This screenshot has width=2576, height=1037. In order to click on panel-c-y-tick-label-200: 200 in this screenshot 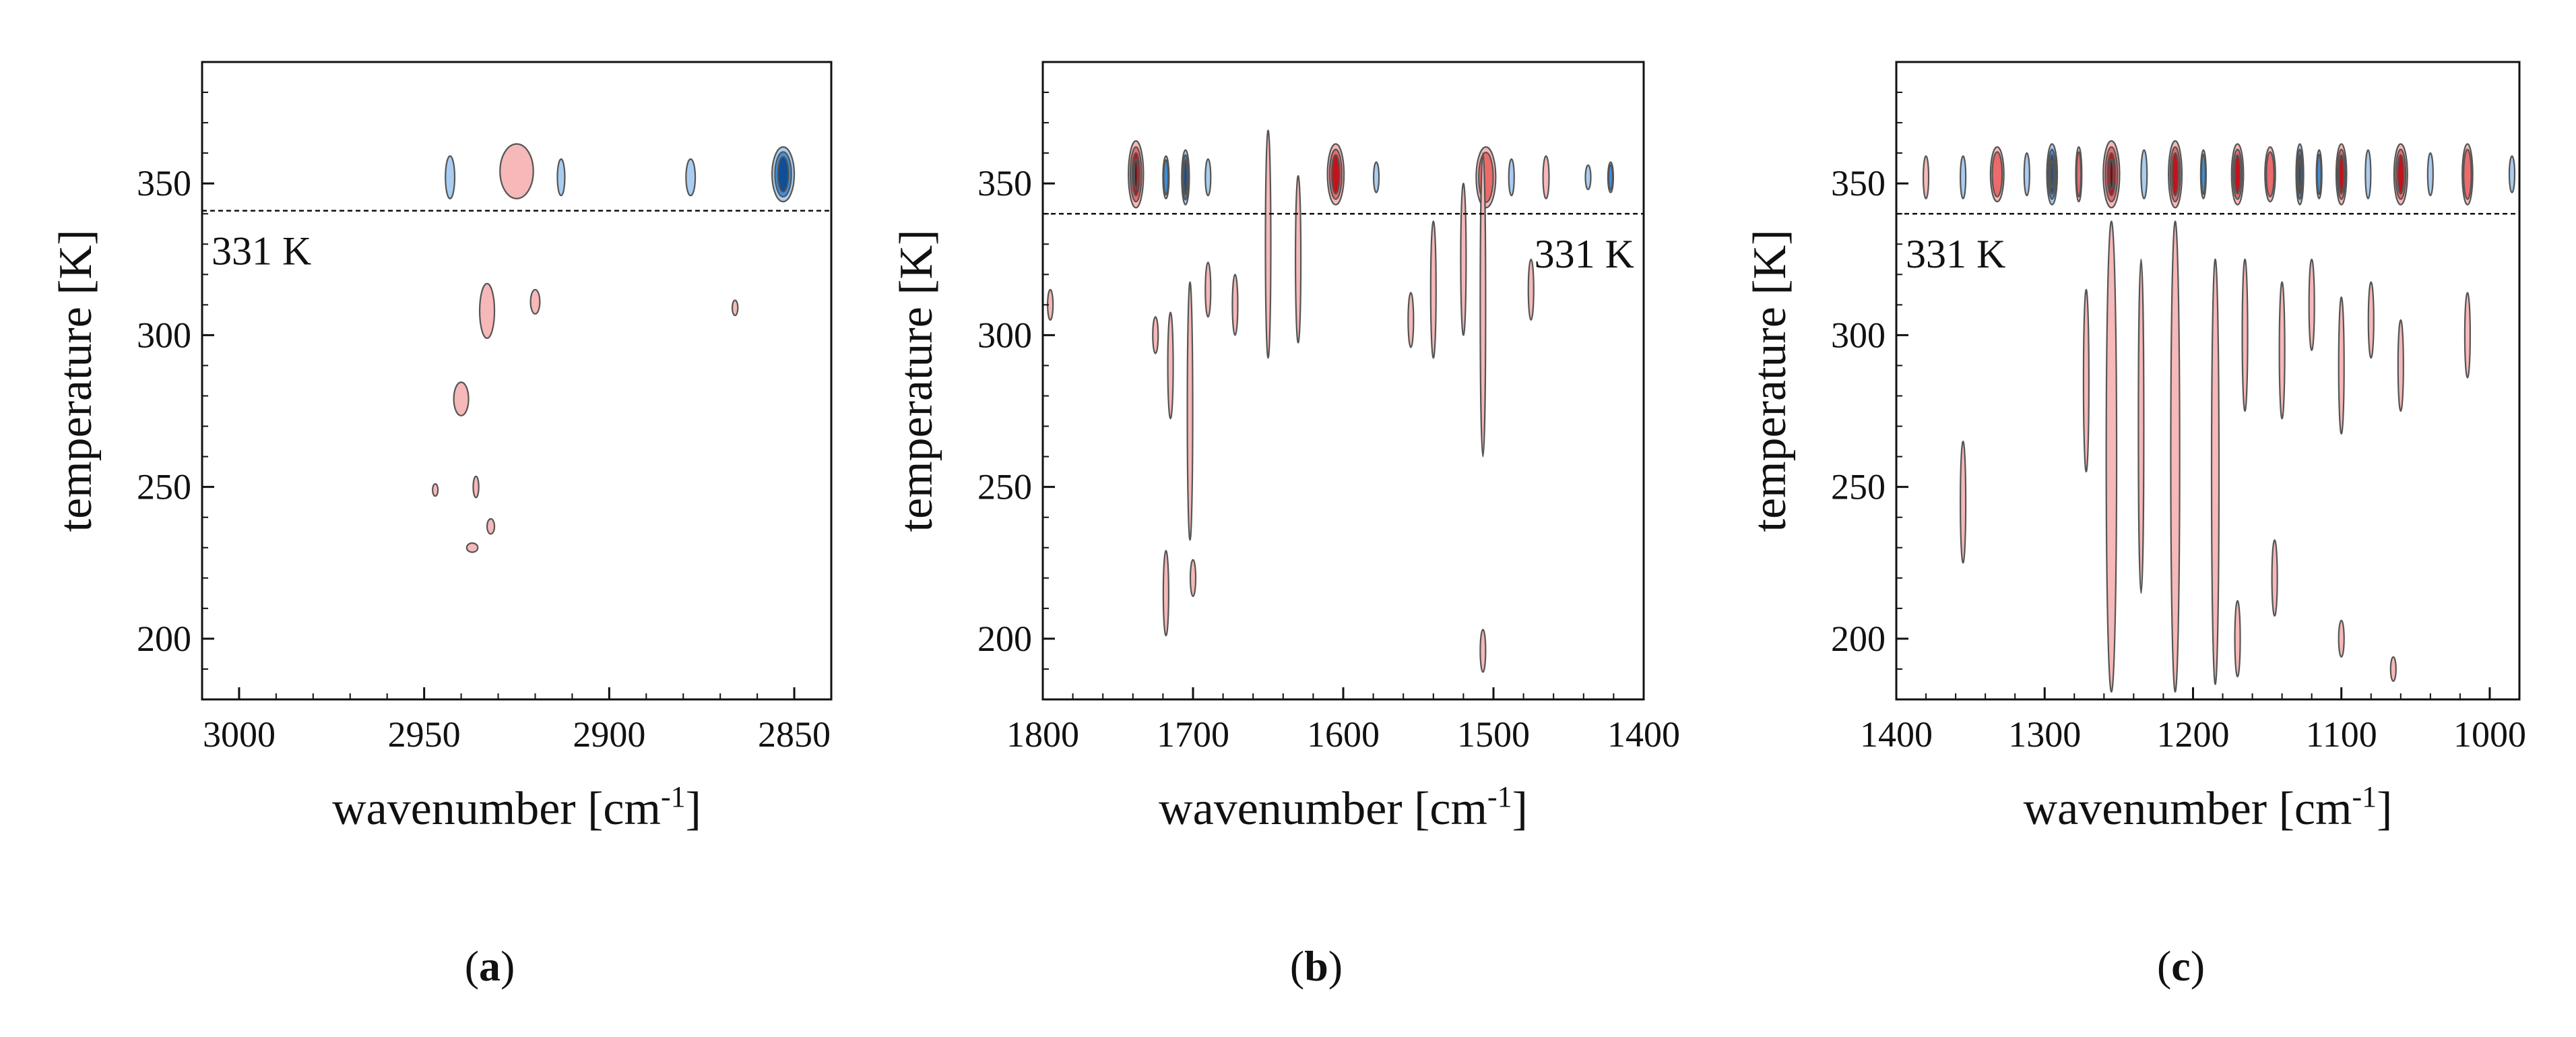, I will do `click(1858, 639)`.